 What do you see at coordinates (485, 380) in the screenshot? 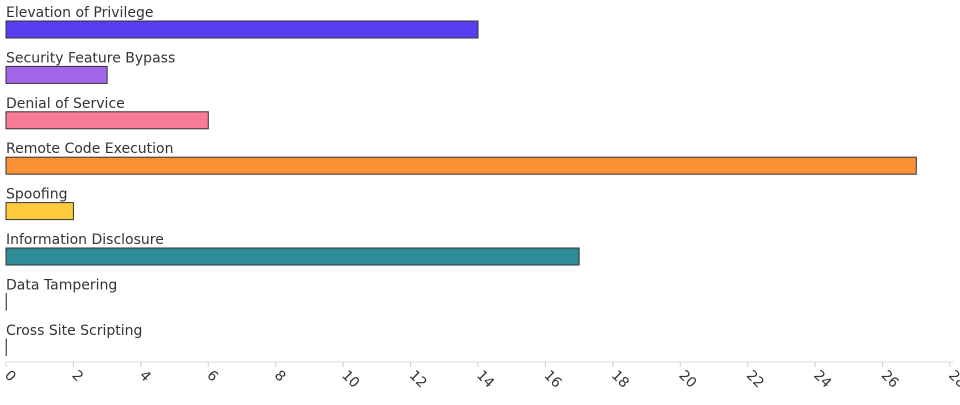
I see `x-tick-label: 14` at bounding box center [485, 380].